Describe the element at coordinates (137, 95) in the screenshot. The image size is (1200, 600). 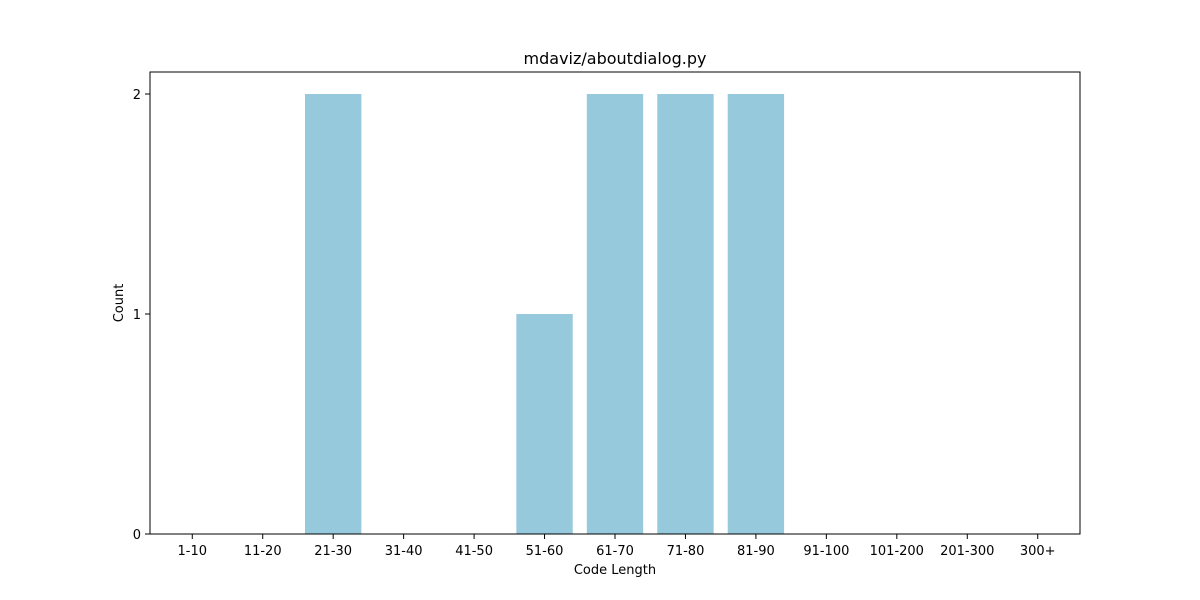
I see `y-tick-label: 2` at that location.